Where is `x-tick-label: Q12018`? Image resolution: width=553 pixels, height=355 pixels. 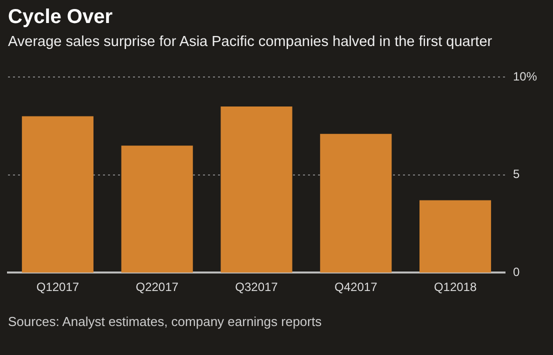 x-tick-label: Q12018 is located at coordinates (455, 287).